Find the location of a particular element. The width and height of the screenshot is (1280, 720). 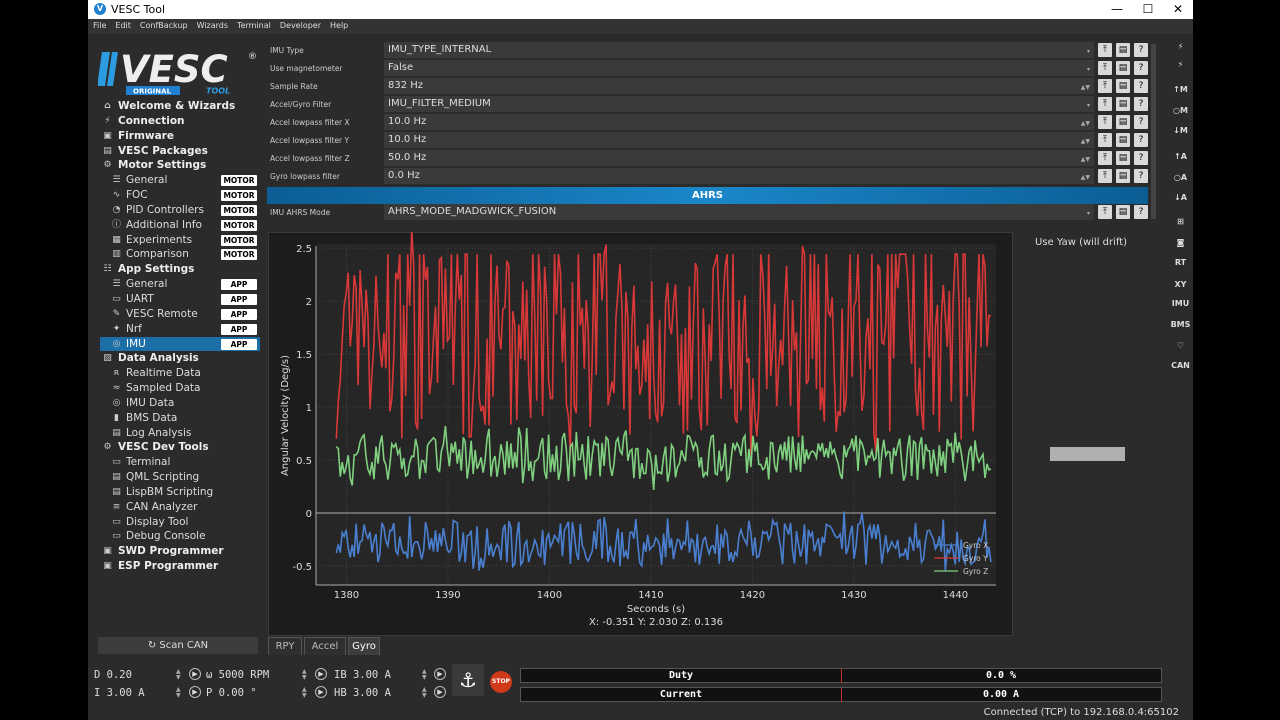

speed-spin: ▲ ▼ is located at coordinates (304, 674).